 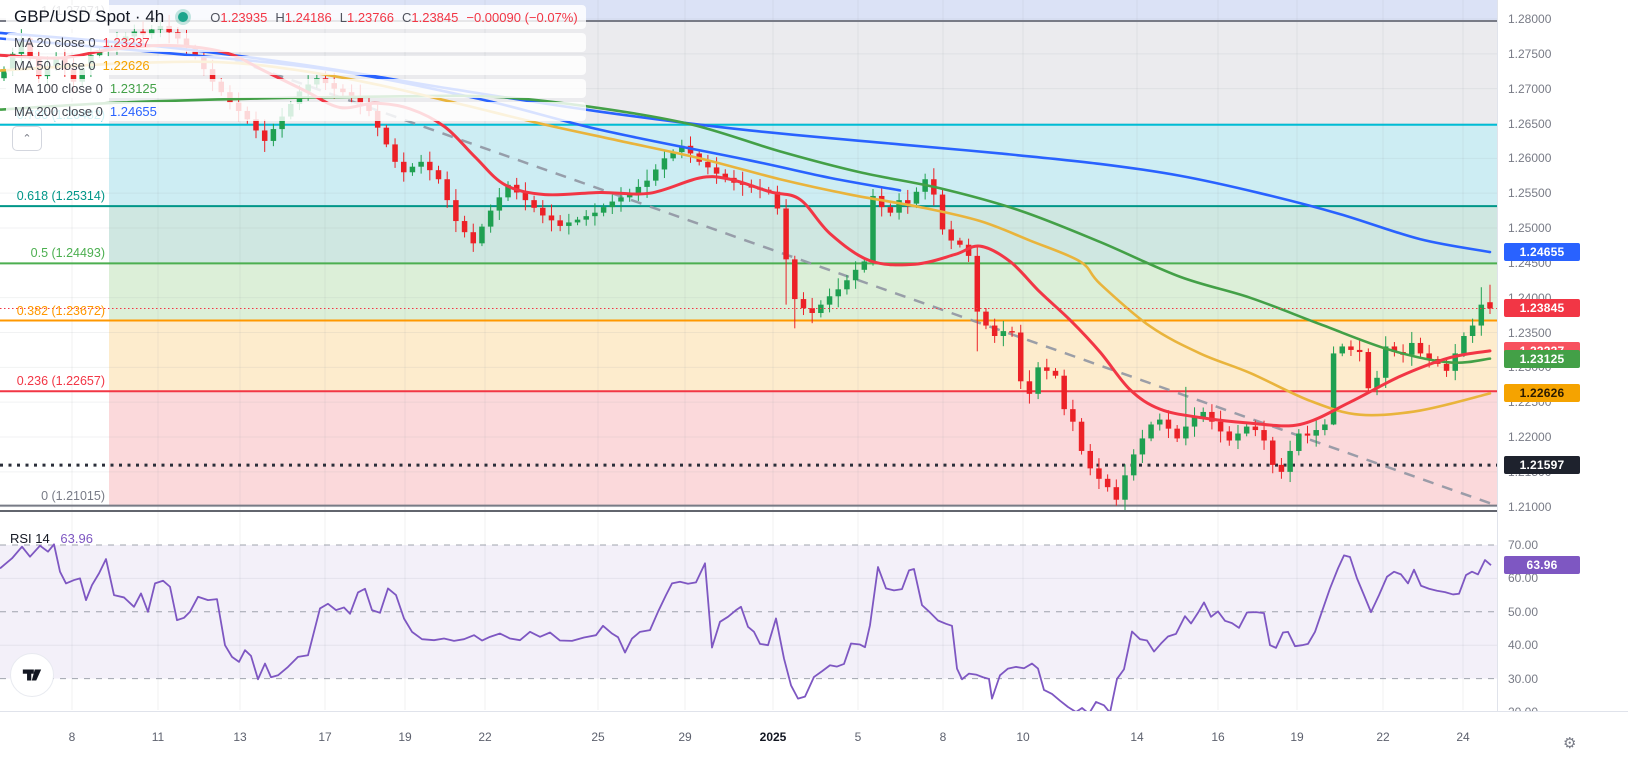 I want to click on price-tick: 1.25500, so click(x=1530, y=193).